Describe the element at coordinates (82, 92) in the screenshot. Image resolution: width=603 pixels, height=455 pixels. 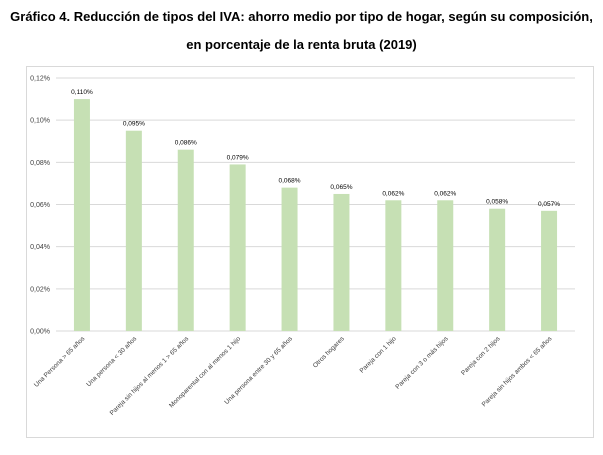
I see `data-label: 0,110%` at that location.